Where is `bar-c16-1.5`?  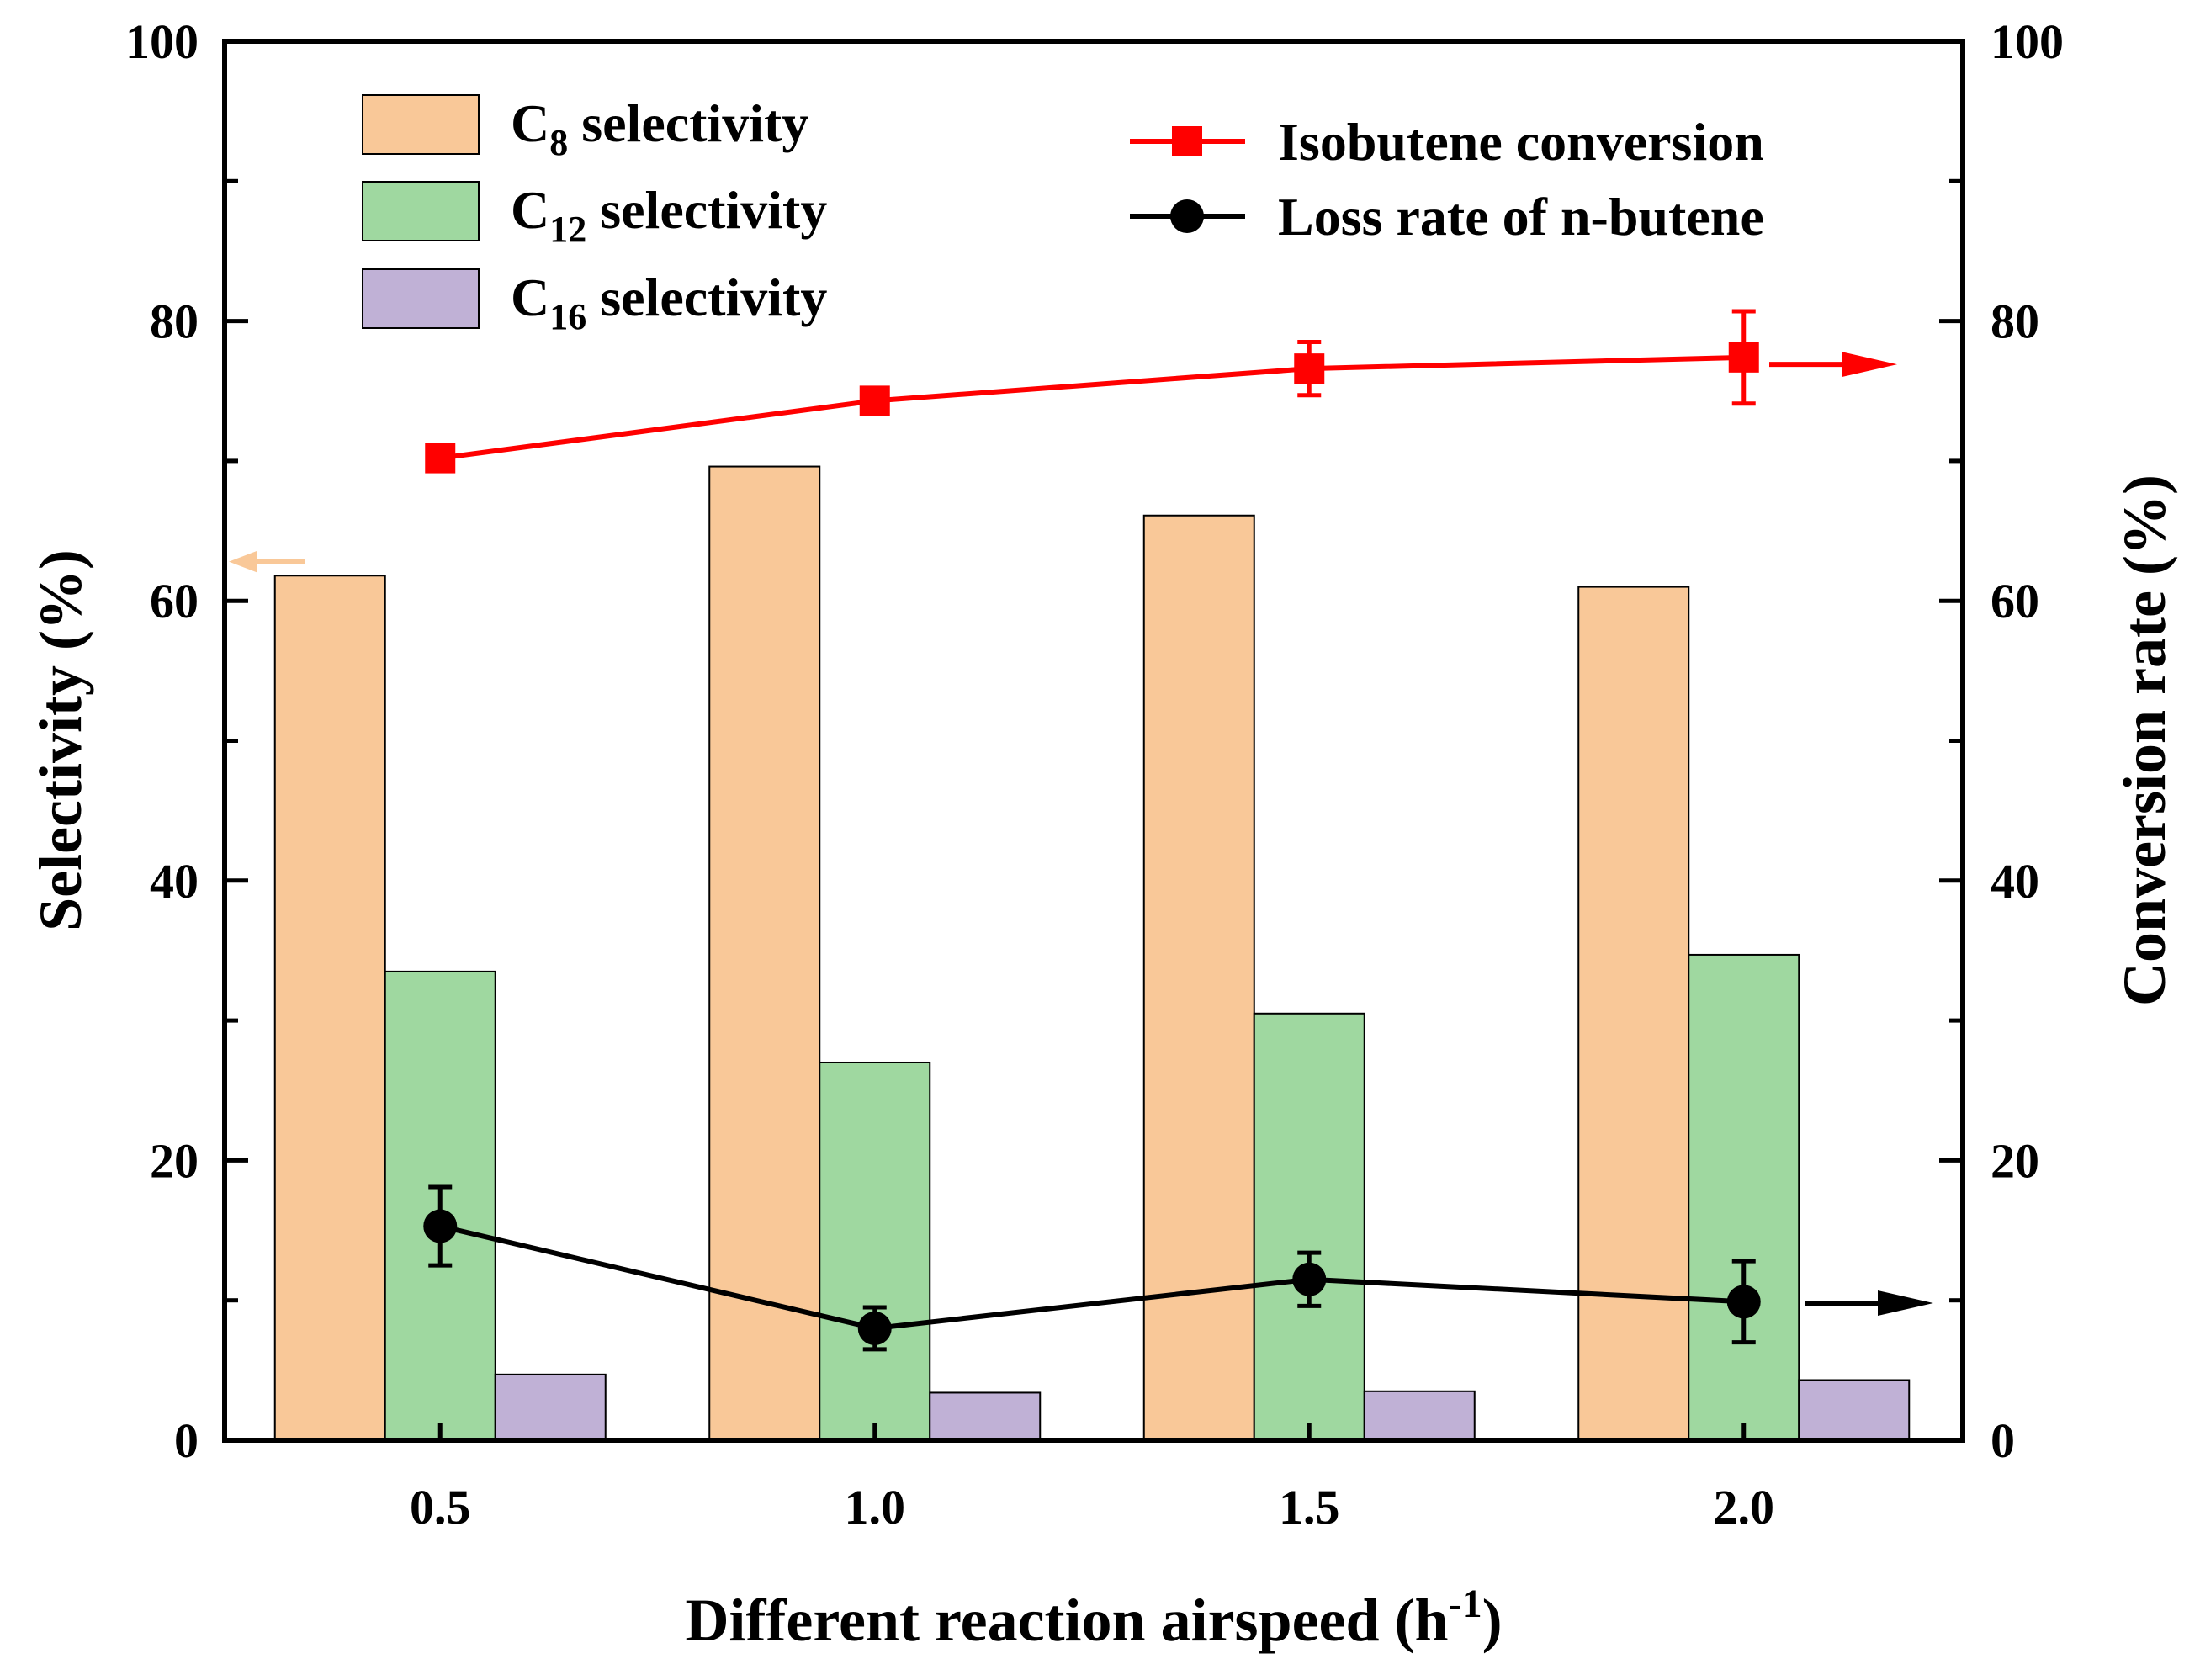
bar-c16-1.5 is located at coordinates (1419, 1416).